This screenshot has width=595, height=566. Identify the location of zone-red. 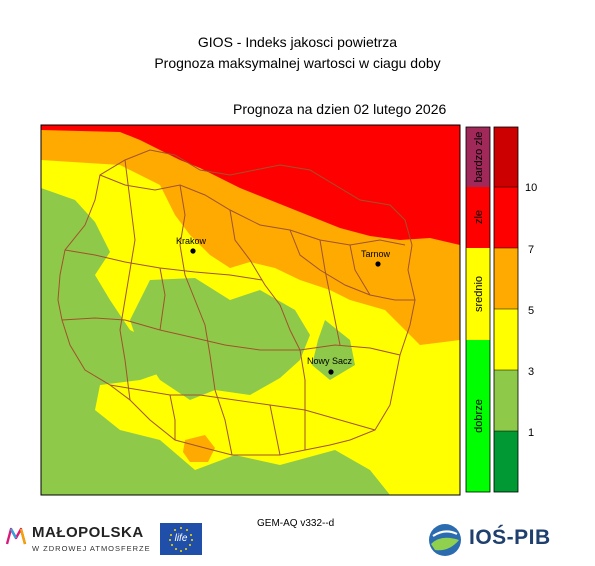
(250, 185).